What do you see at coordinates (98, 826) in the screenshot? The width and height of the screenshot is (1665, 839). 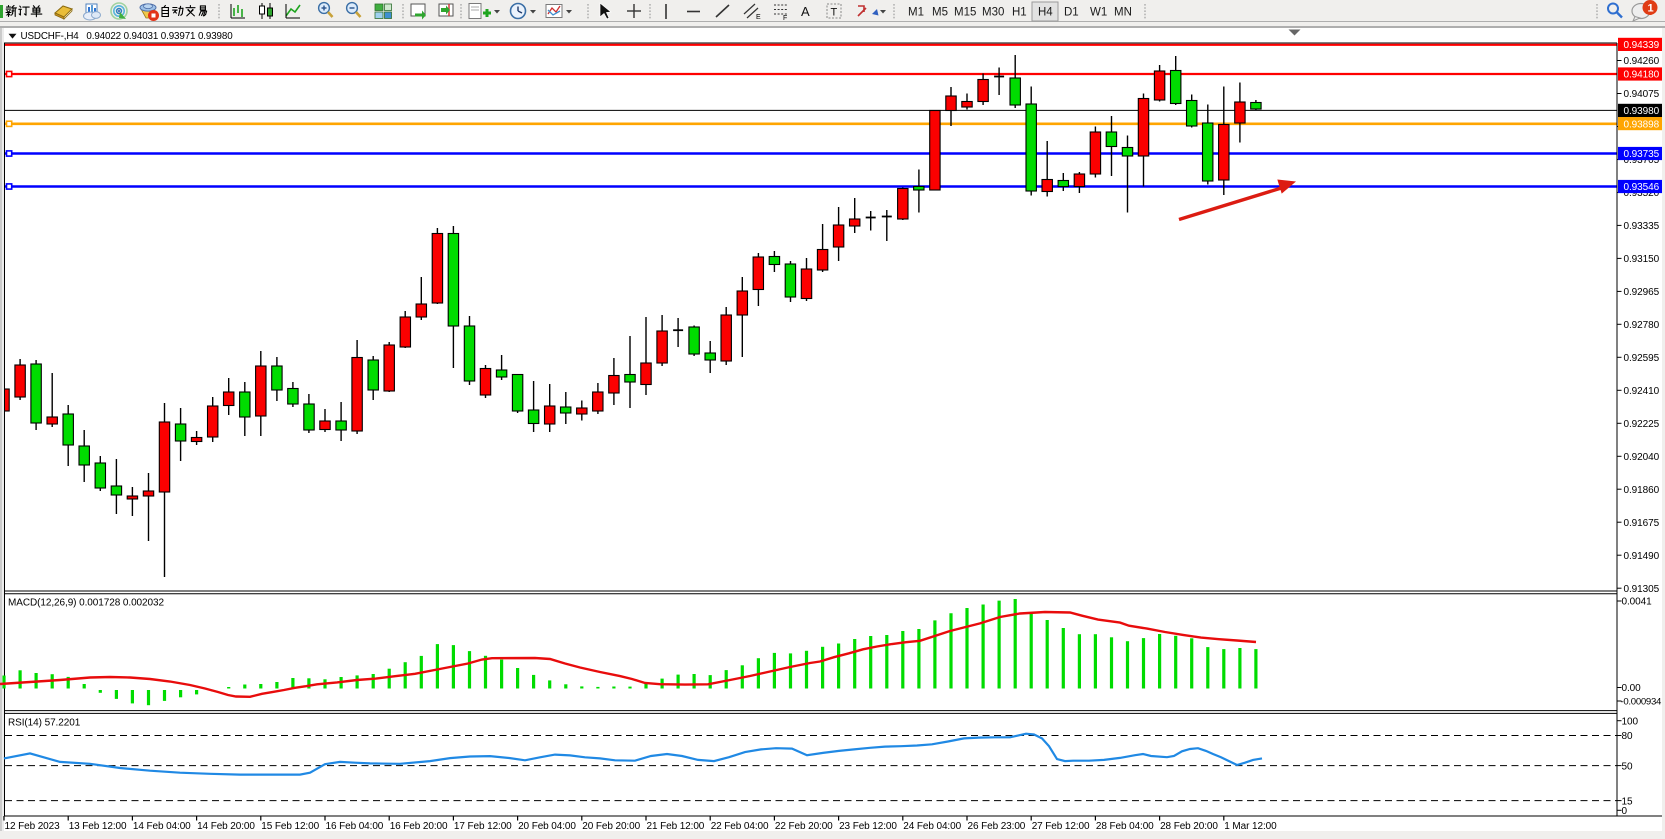 I see `svg-text: 13 Feb 12:00` at bounding box center [98, 826].